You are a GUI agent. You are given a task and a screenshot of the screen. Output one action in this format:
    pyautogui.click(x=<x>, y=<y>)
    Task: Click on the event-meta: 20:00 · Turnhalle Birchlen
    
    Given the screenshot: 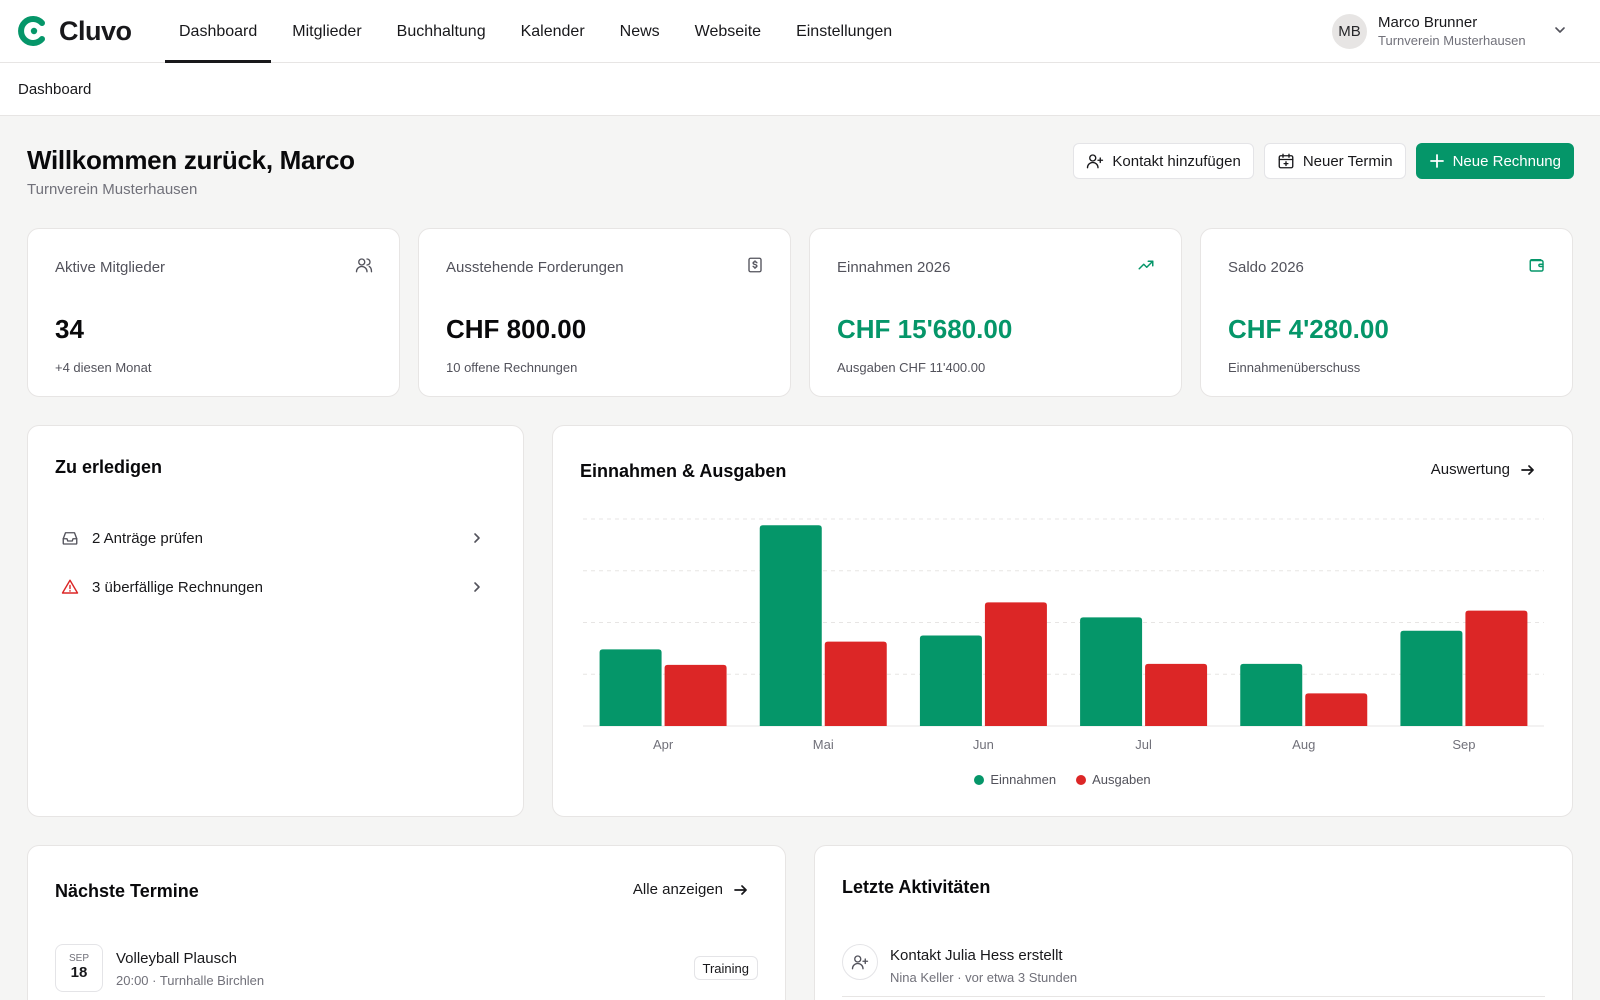 What is the action you would take?
    pyautogui.click(x=190, y=980)
    